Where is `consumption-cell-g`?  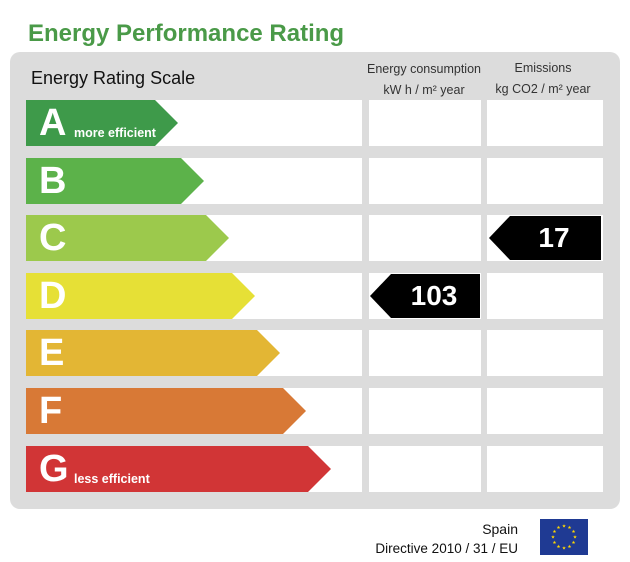
consumption-cell-g is located at coordinates (425, 469).